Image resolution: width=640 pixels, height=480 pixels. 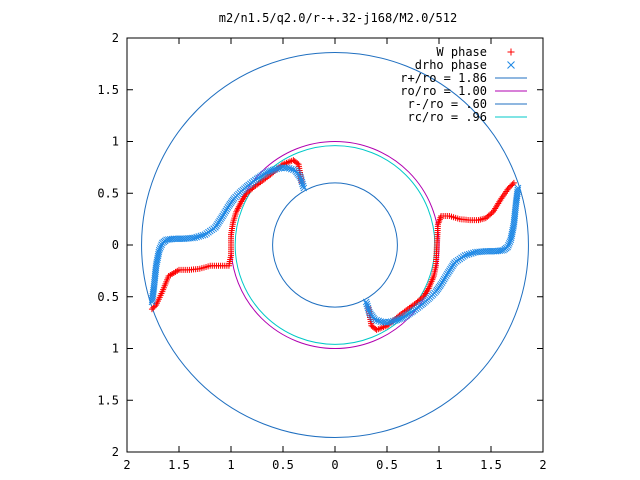 What do you see at coordinates (443, 91) in the screenshot?
I see `legend-label: ro/ro = 1.00` at bounding box center [443, 91].